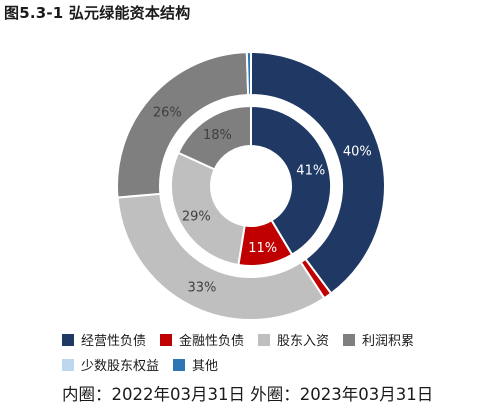 This screenshot has height=406, width=486. Describe the element at coordinates (310, 170) in the screenshot. I see `inner-label-operating-liabilities: 41%` at that location.